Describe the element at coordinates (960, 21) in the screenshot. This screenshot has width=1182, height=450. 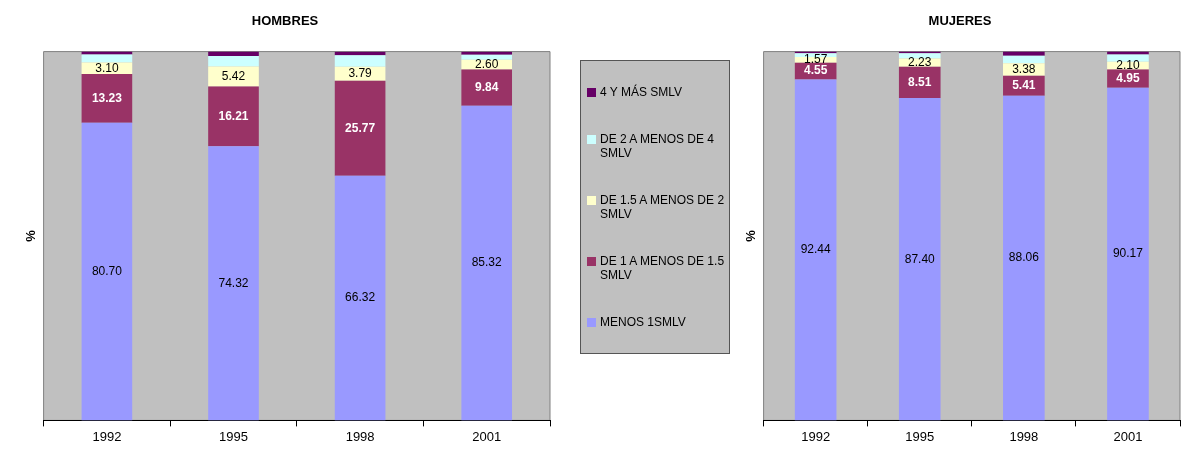
I see `chart-title: MUJERES` at that location.